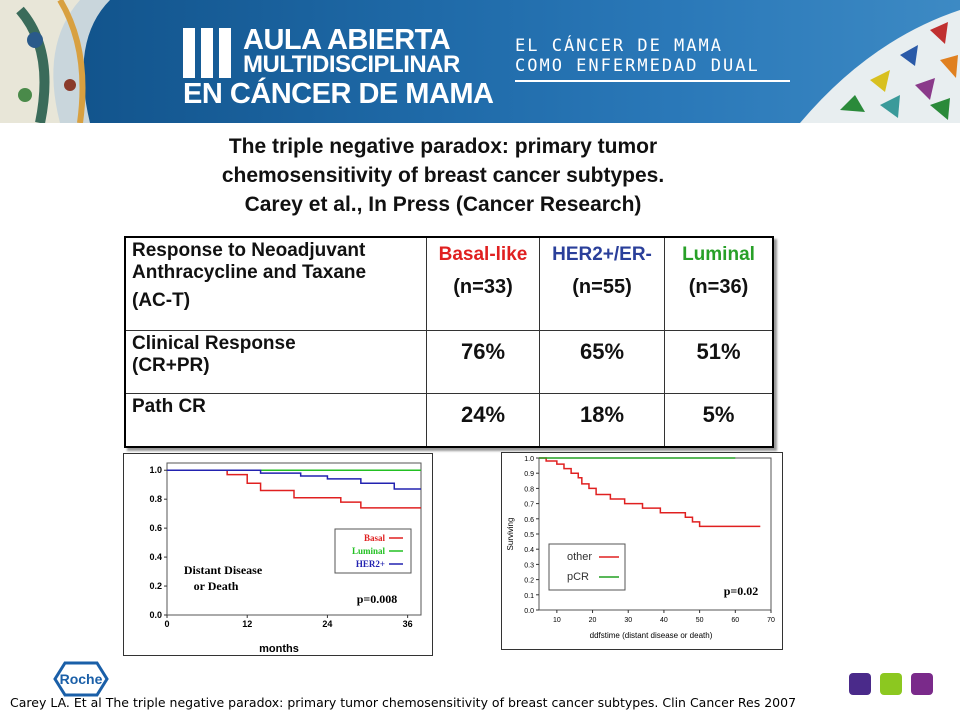  I want to click on row-label-line: Clinical Response, so click(214, 344).